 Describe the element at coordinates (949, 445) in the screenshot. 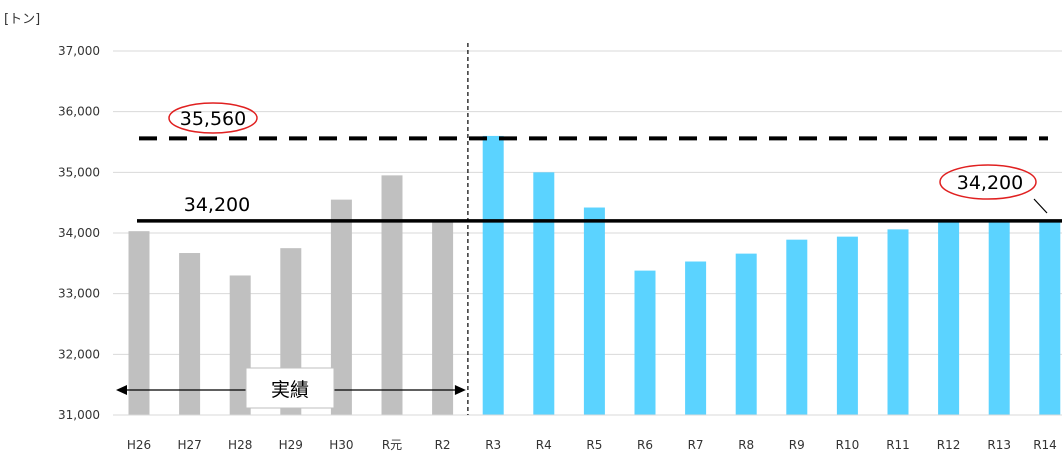

I see `x-tick-label: R12` at that location.